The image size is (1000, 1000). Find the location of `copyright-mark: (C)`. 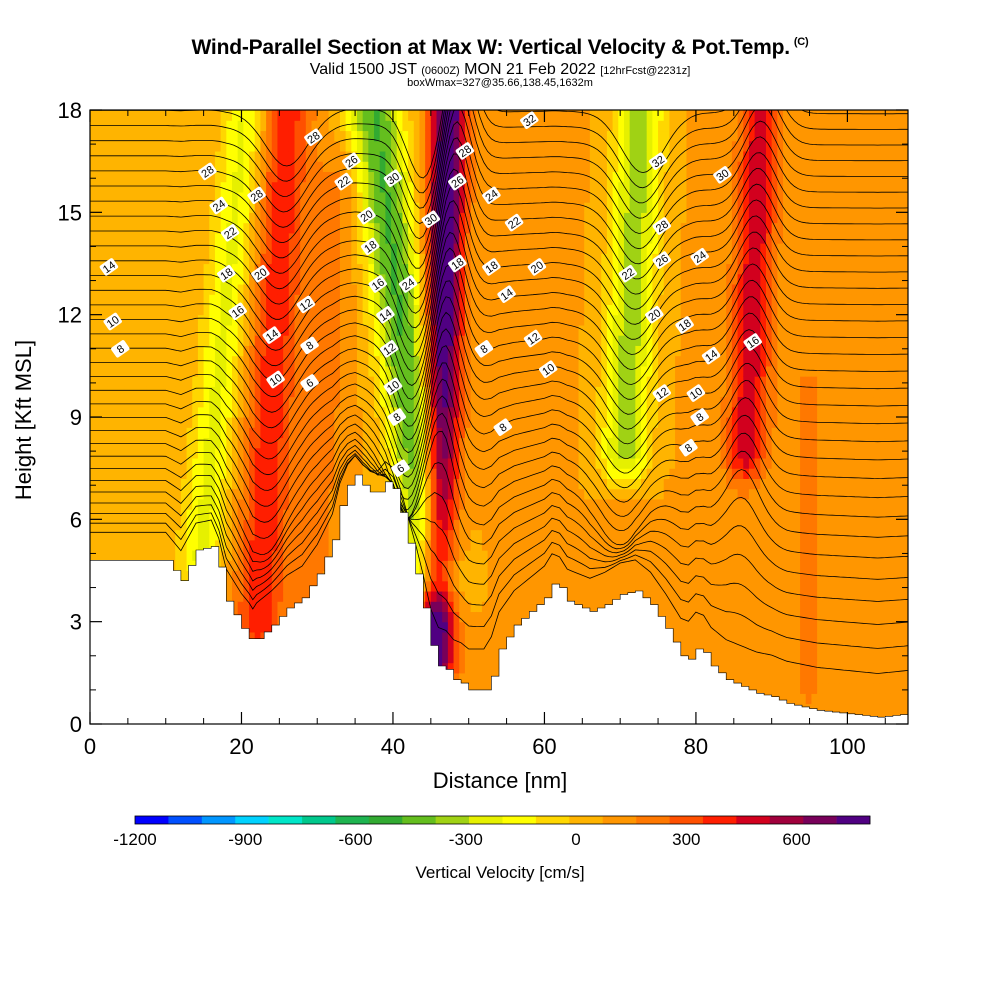

copyright-mark: (C) is located at coordinates (801, 42).